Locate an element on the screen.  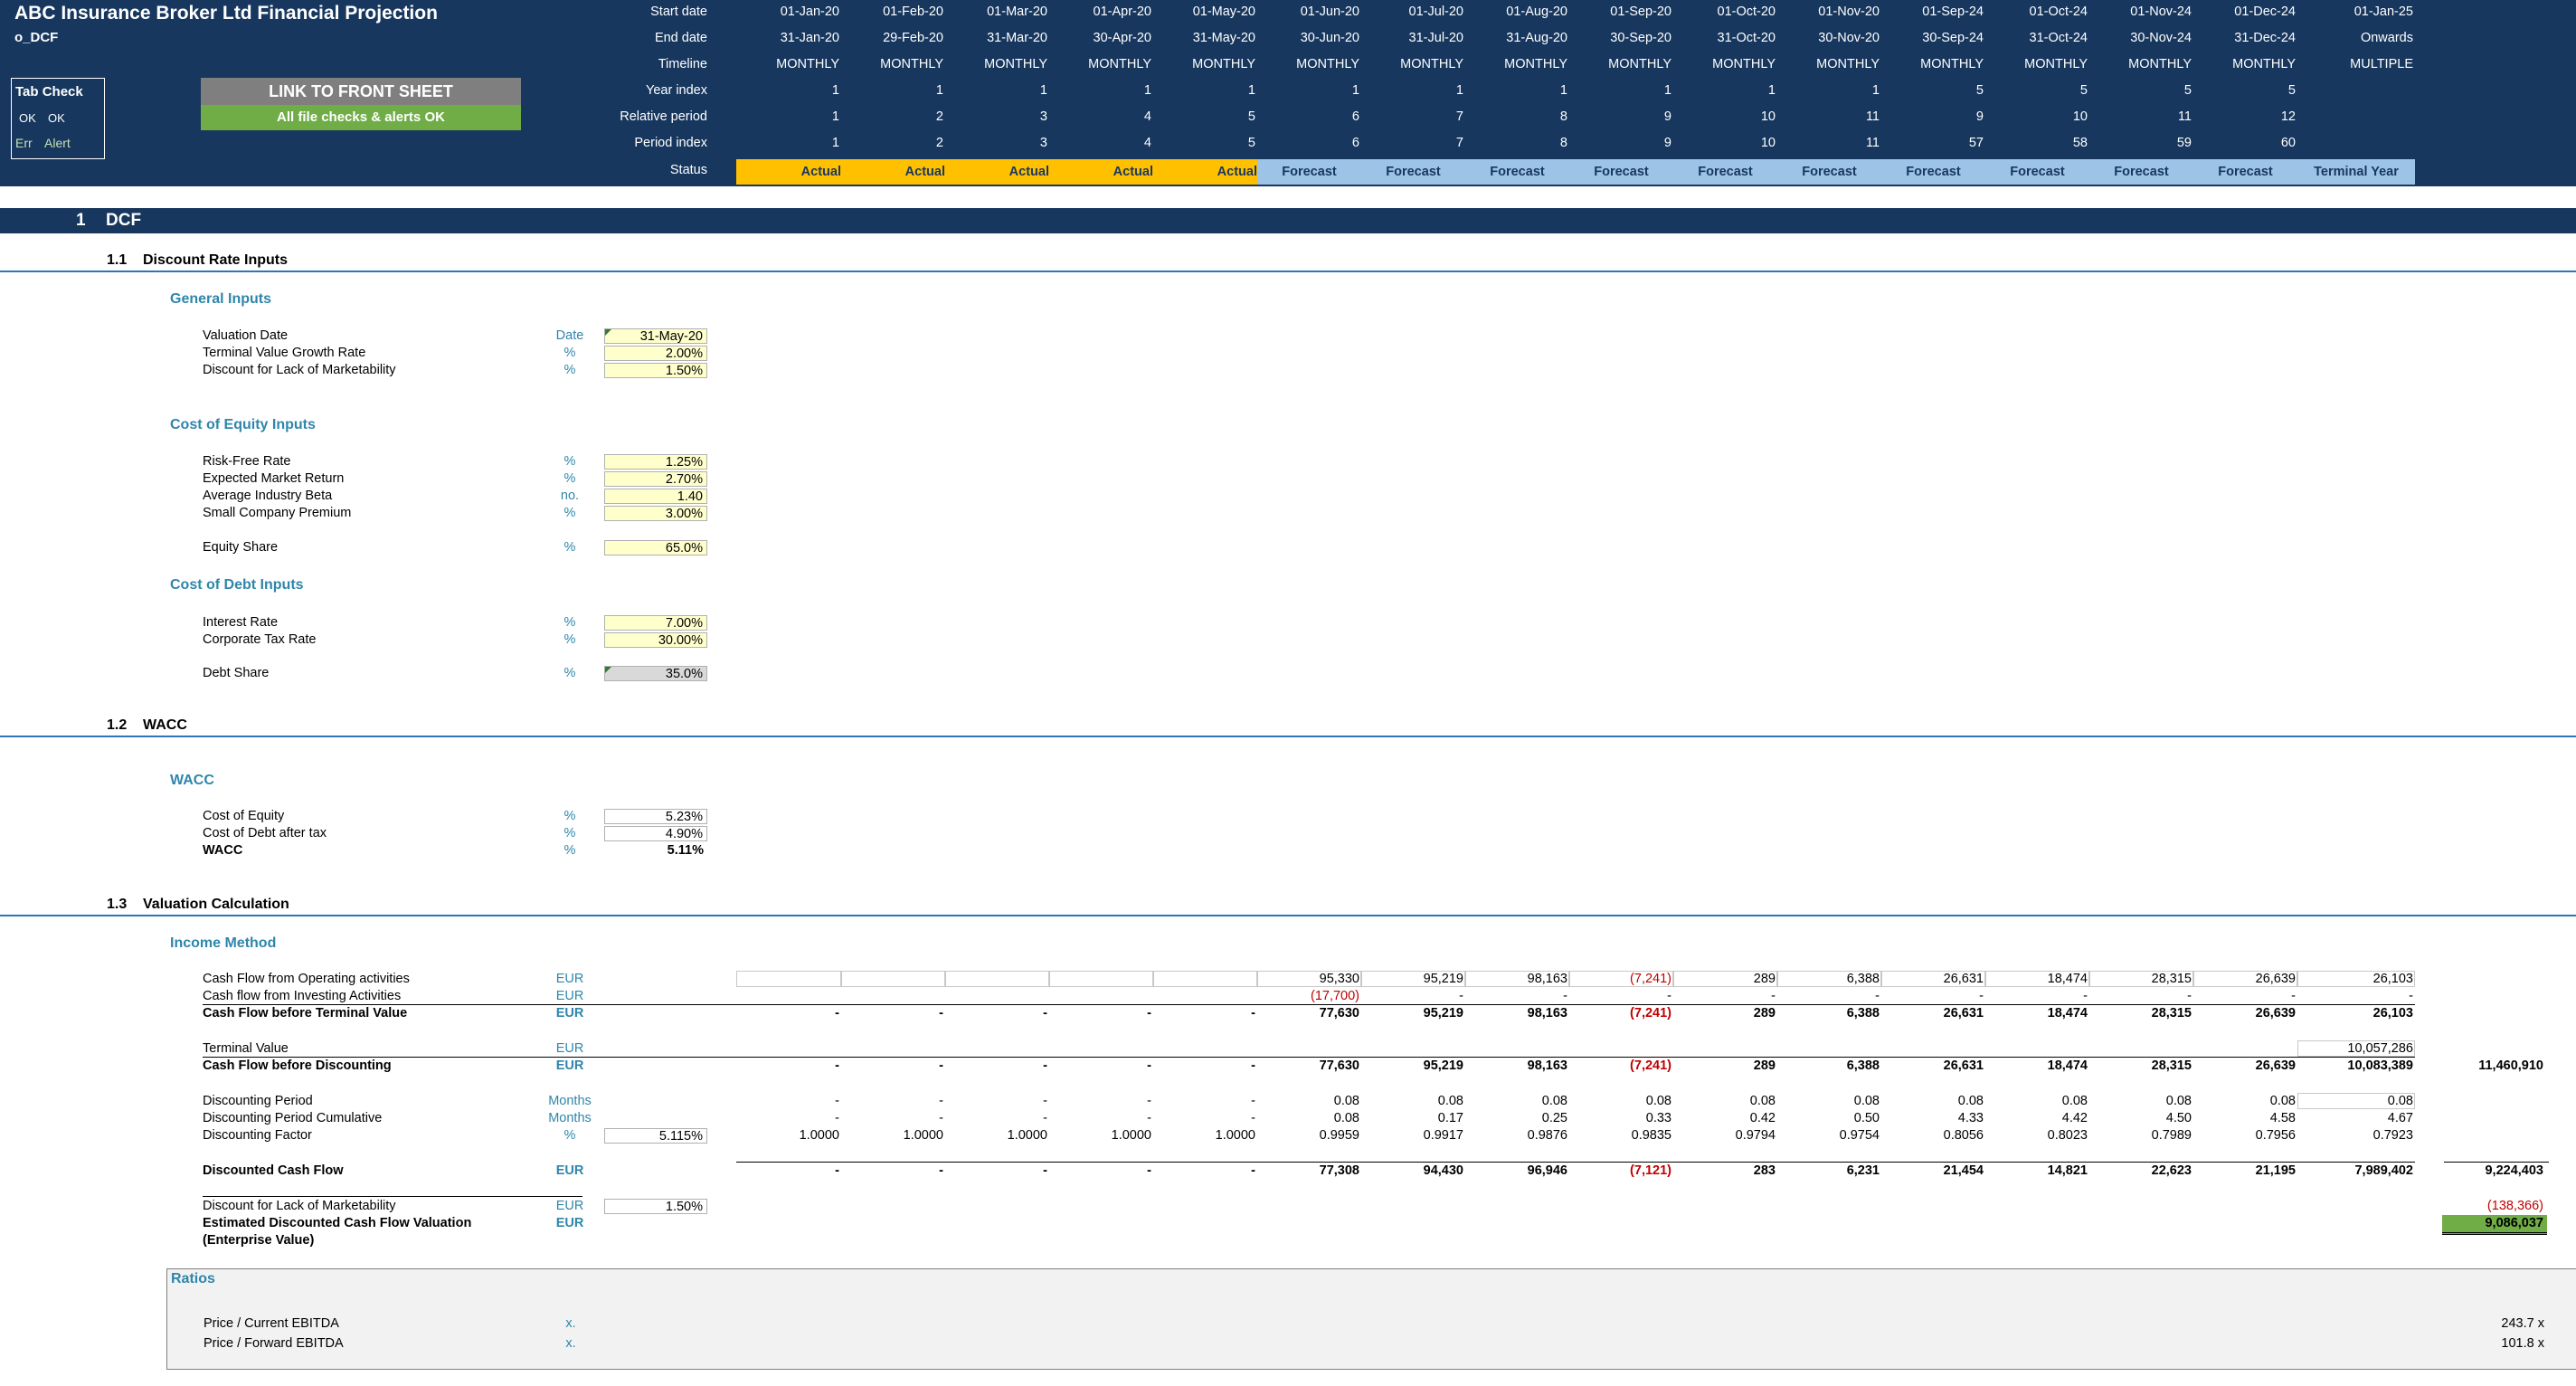
input-cell: 2.70% is located at coordinates (655, 479).